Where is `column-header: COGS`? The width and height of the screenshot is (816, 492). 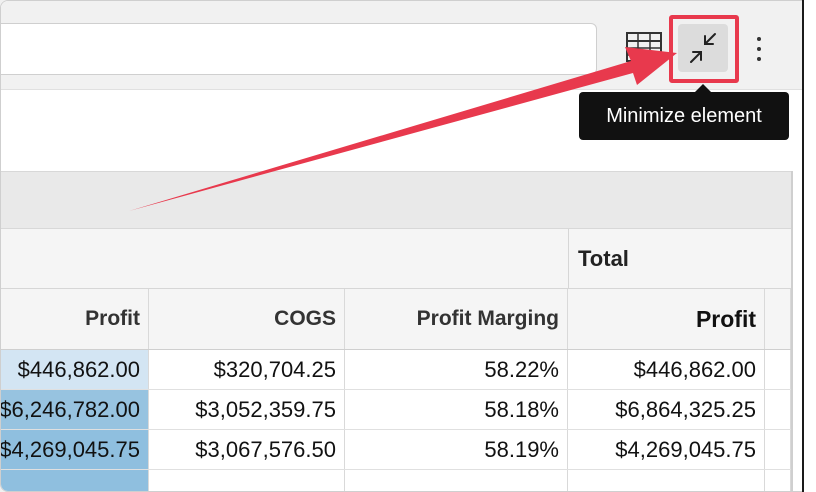 column-header: COGS is located at coordinates (247, 319).